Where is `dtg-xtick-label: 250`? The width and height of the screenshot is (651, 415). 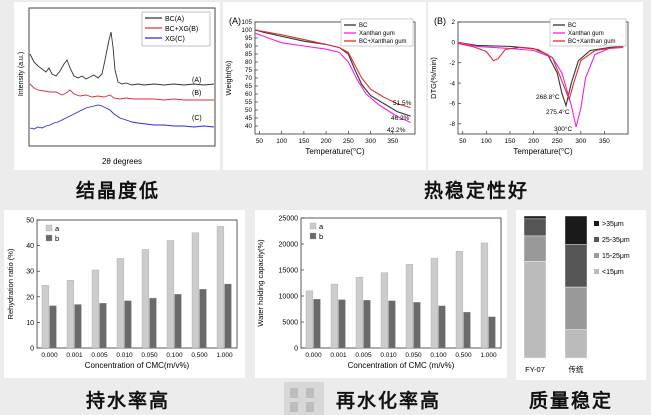 dtg-xtick-label: 250 is located at coordinates (557, 141).